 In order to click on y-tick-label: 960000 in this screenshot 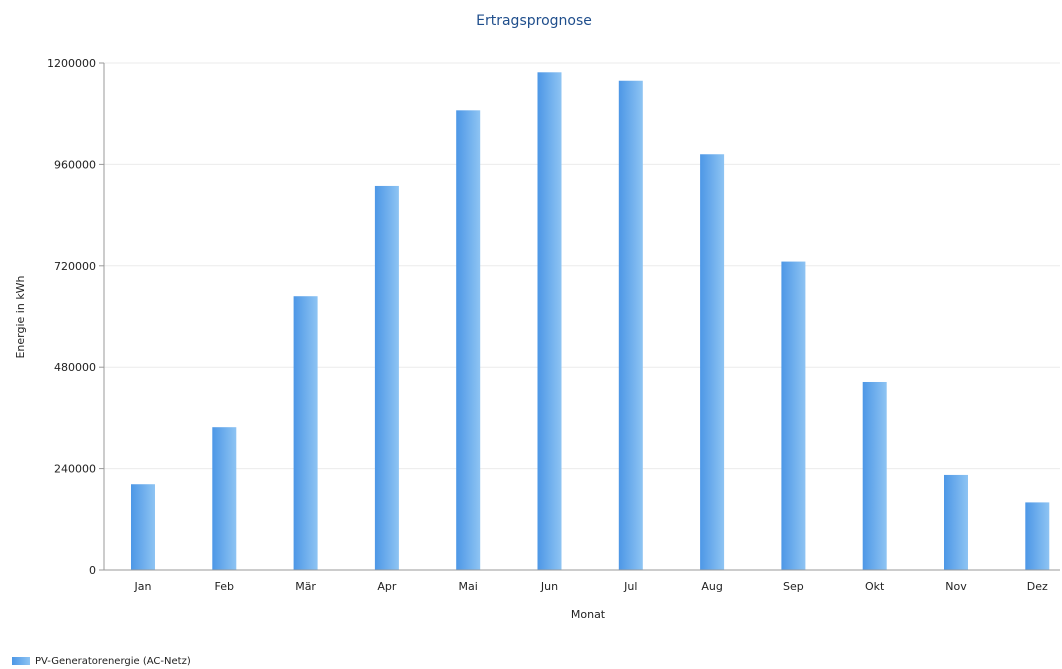, I will do `click(75, 164)`.